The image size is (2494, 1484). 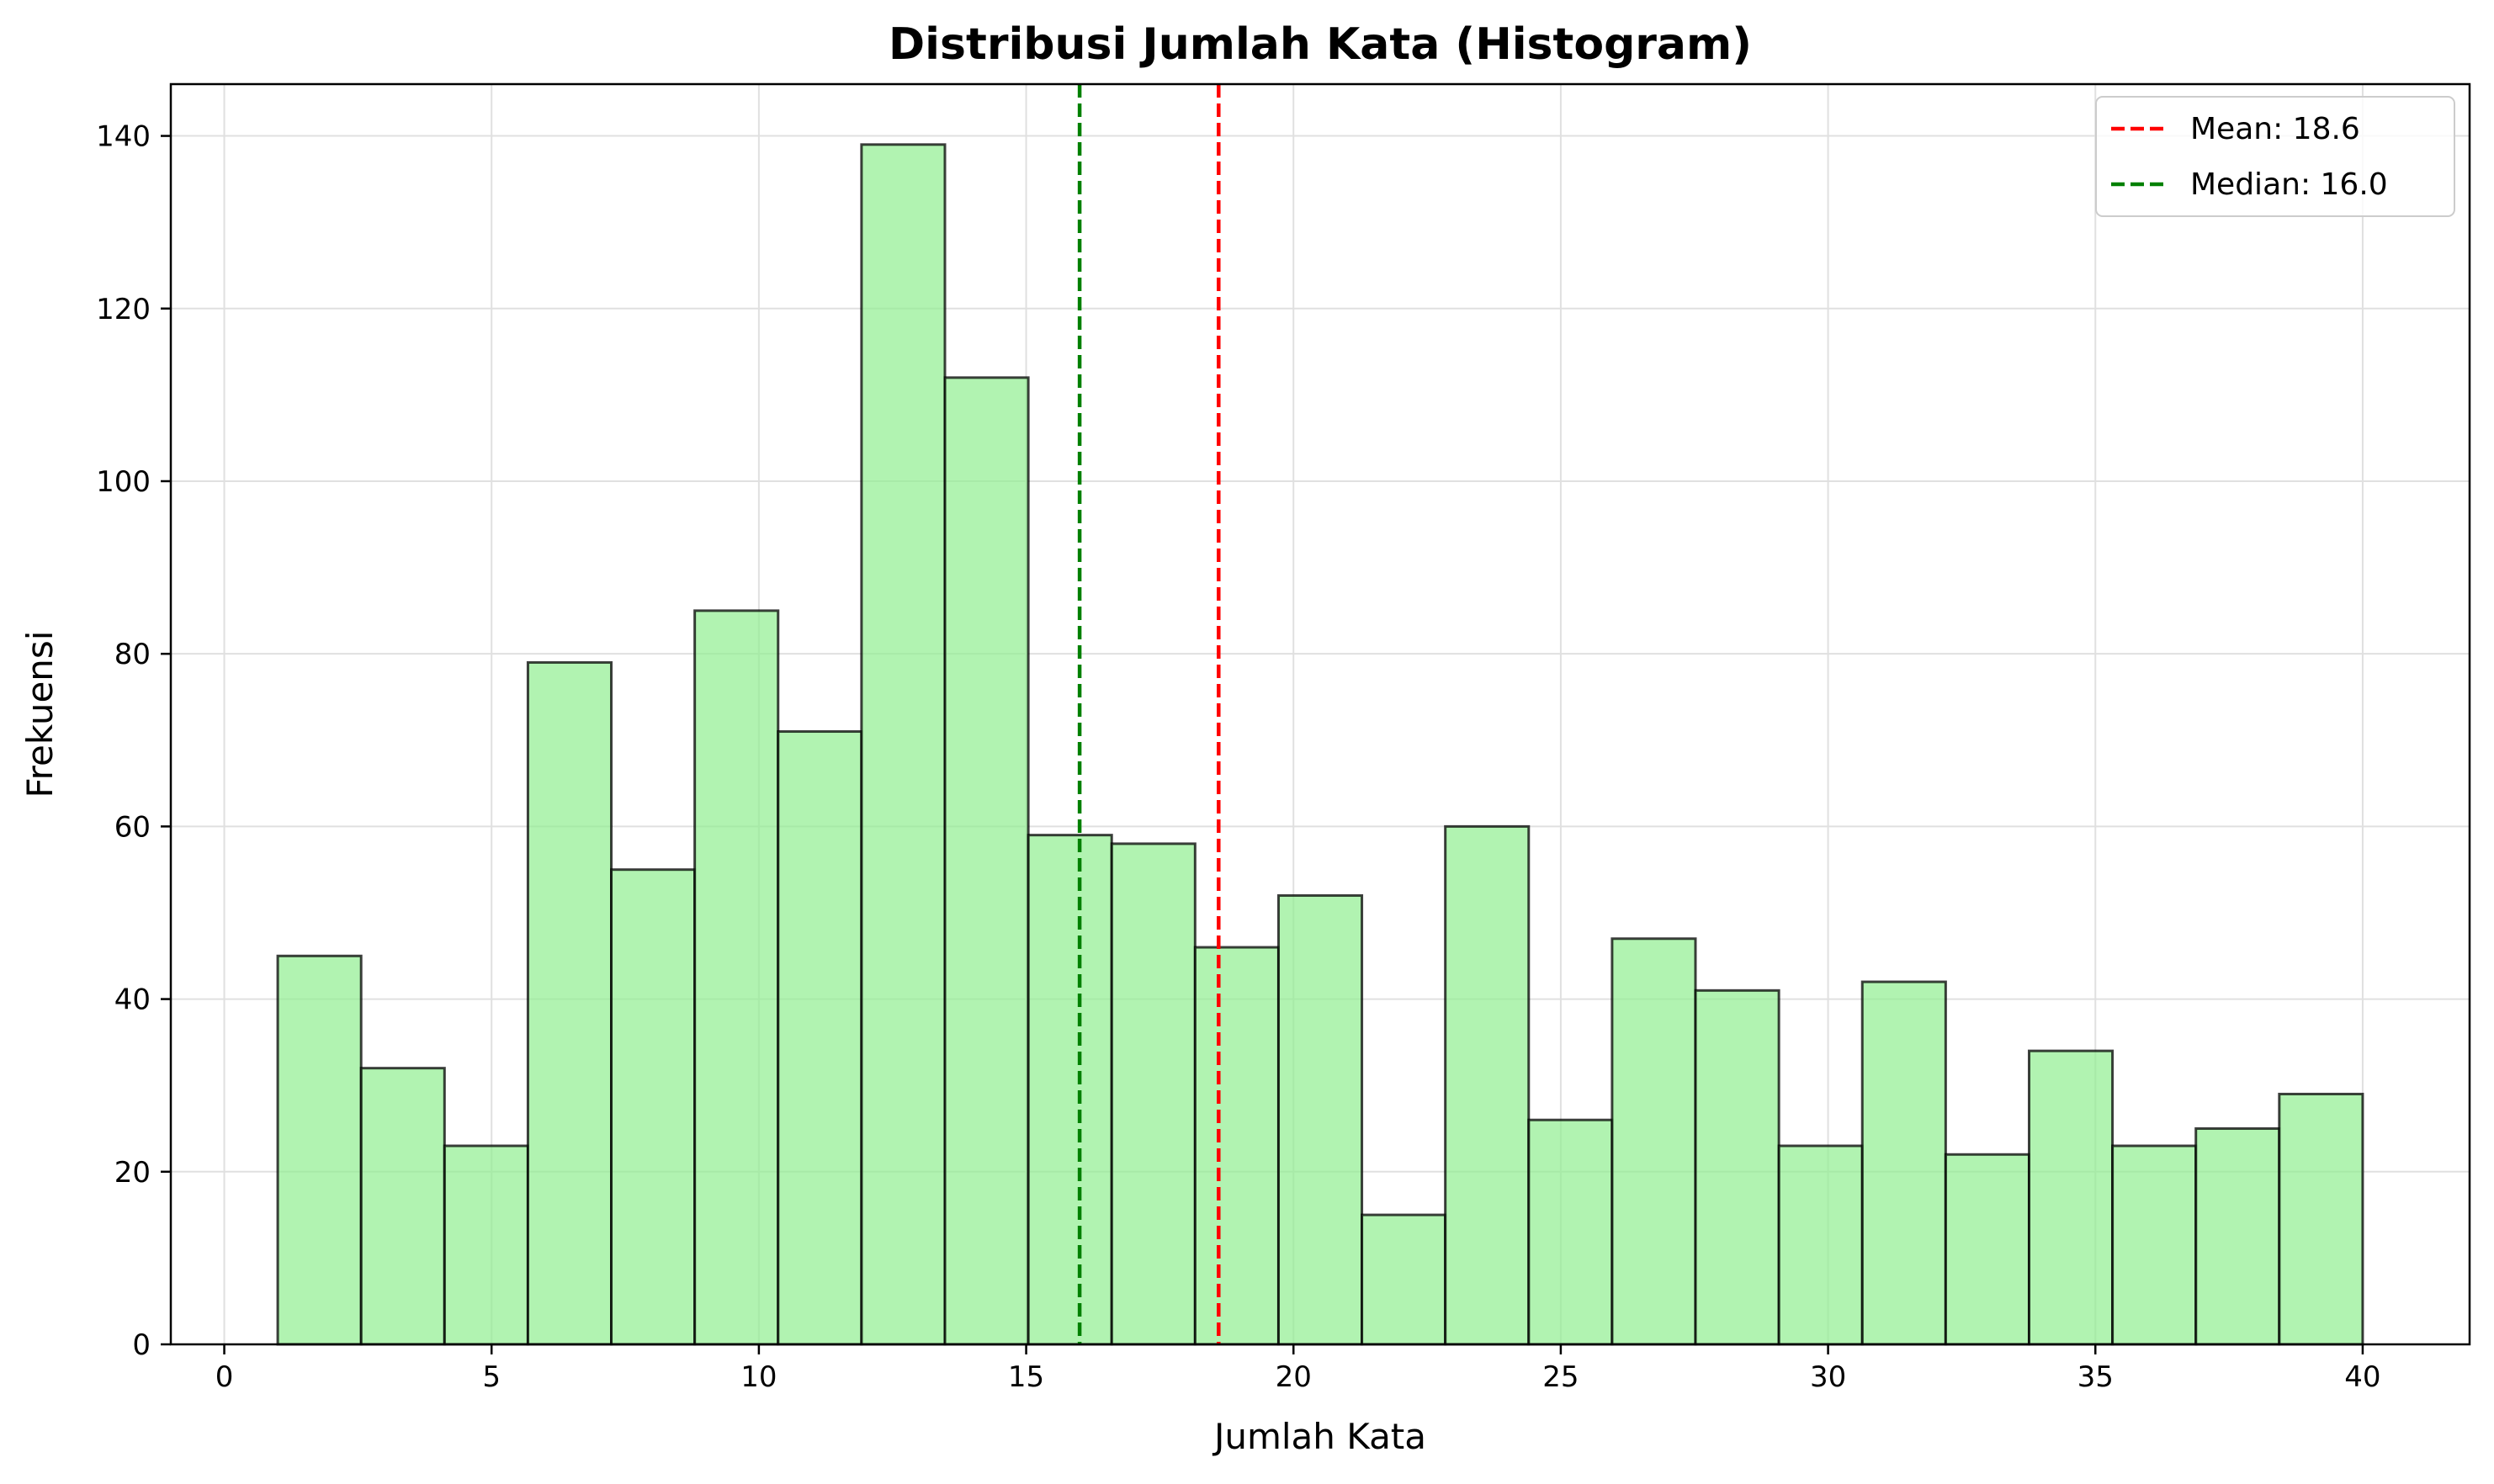 I want to click on x-tick-label: 15, so click(x=1026, y=1377).